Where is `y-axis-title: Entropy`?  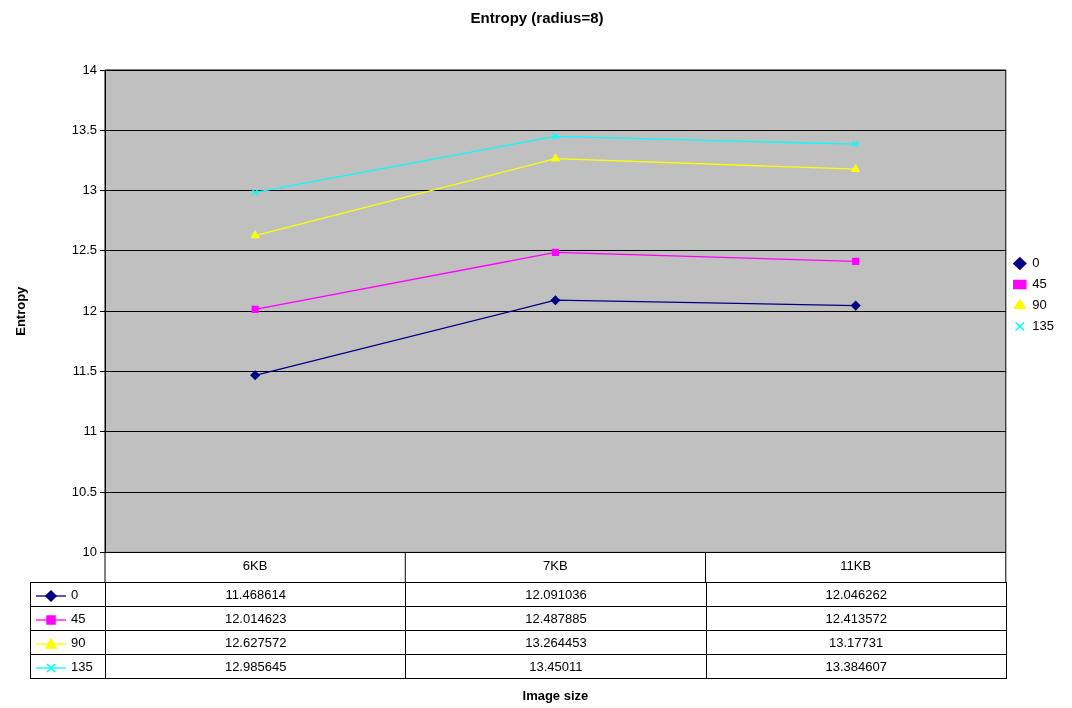 y-axis-title: Entropy is located at coordinates (21, 310).